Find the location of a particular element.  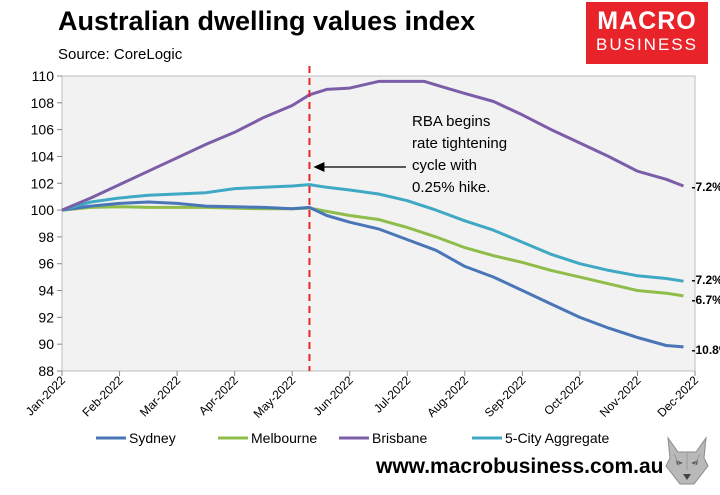

x-tick-label: Jan-2022 is located at coordinates (46, 396).